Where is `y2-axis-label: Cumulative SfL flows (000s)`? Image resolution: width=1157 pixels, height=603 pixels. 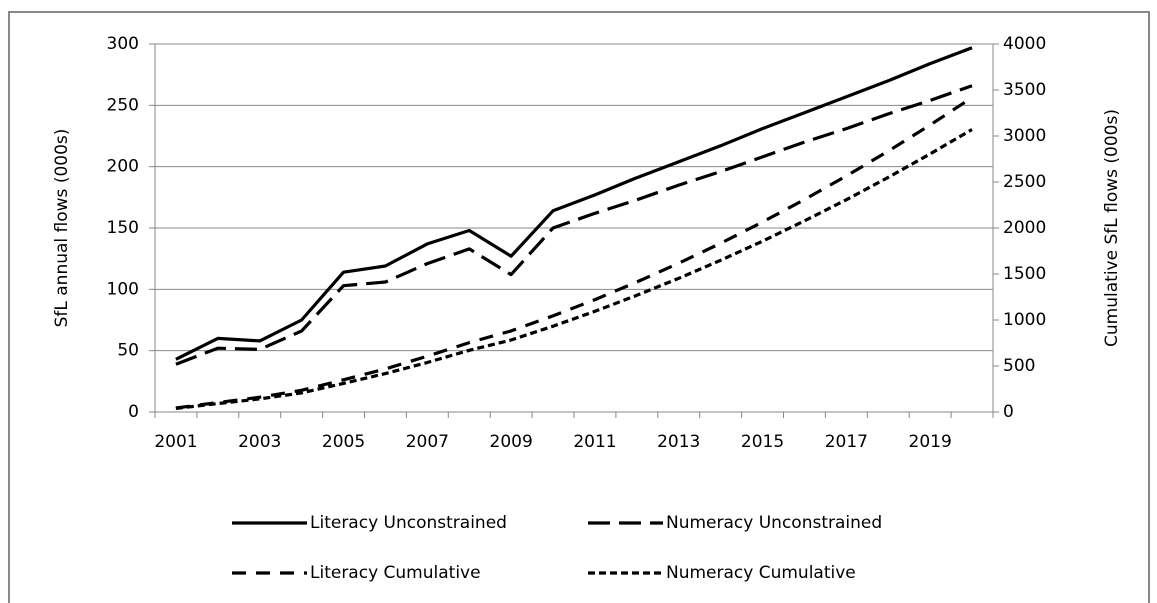
y2-axis-label: Cumulative SfL flows (000s) is located at coordinates (1112, 228).